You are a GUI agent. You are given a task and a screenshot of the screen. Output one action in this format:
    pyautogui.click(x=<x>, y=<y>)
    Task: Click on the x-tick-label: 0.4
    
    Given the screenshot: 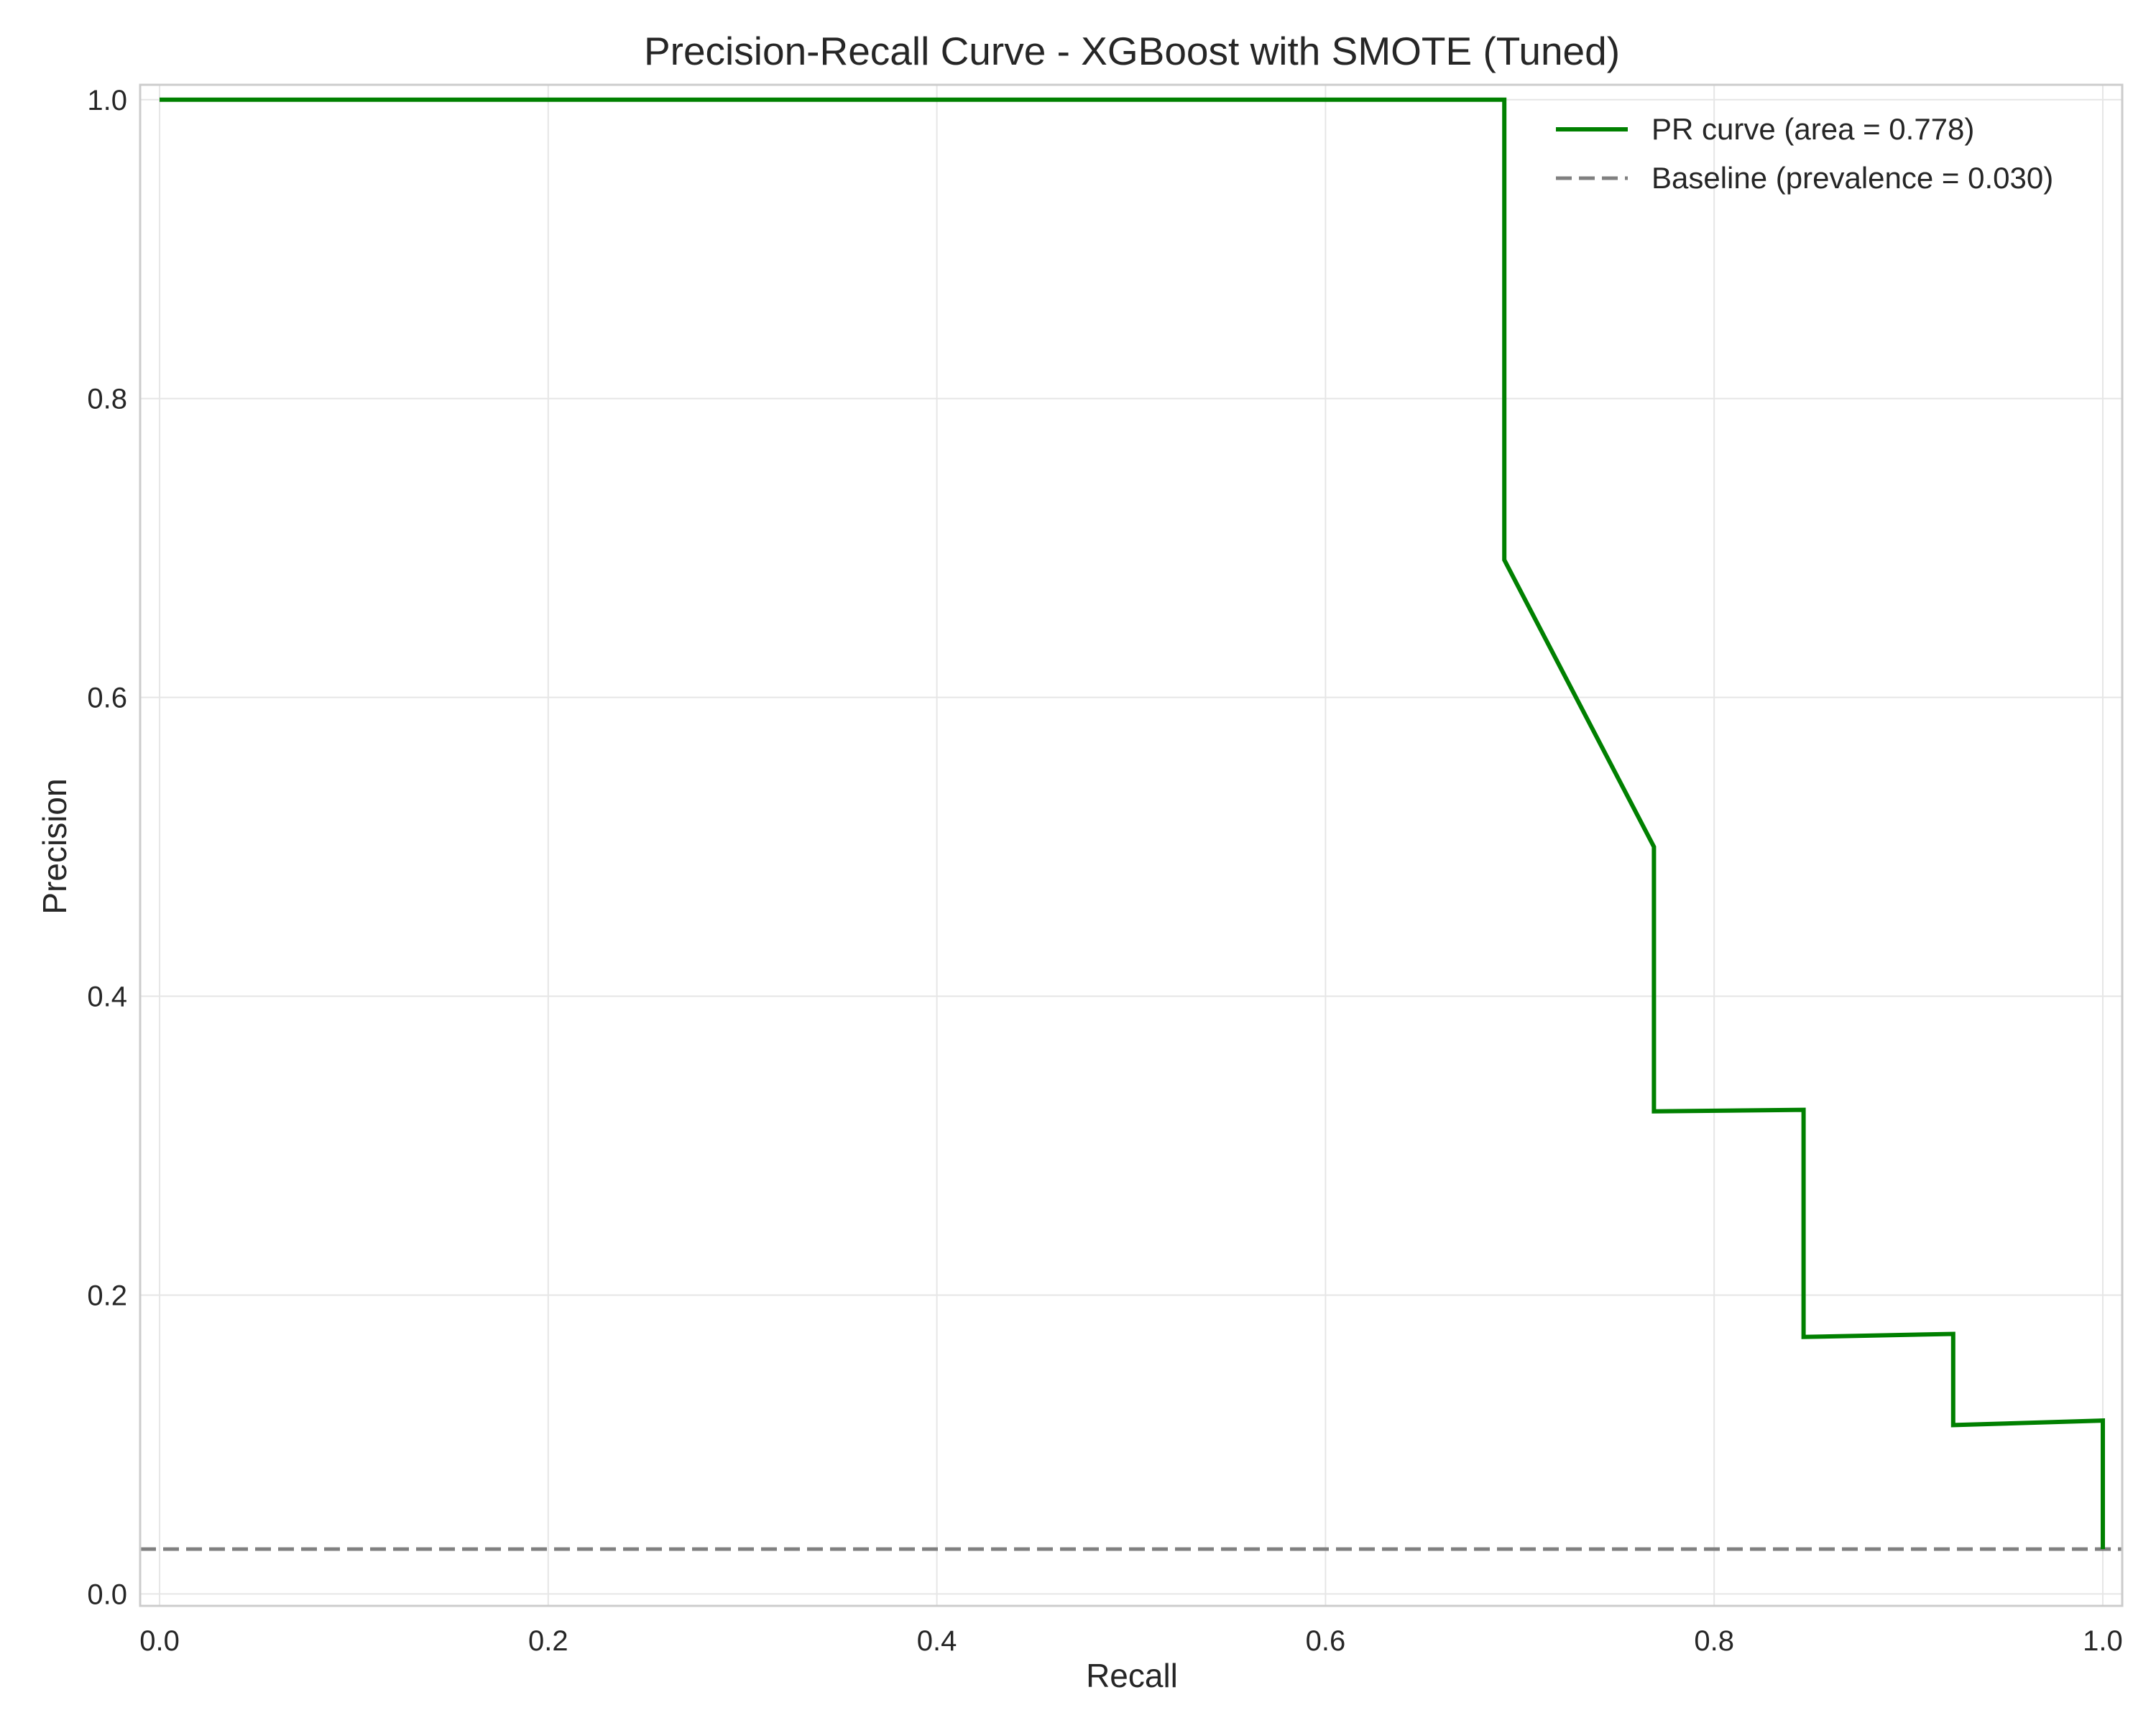 What is the action you would take?
    pyautogui.click(x=937, y=1641)
    